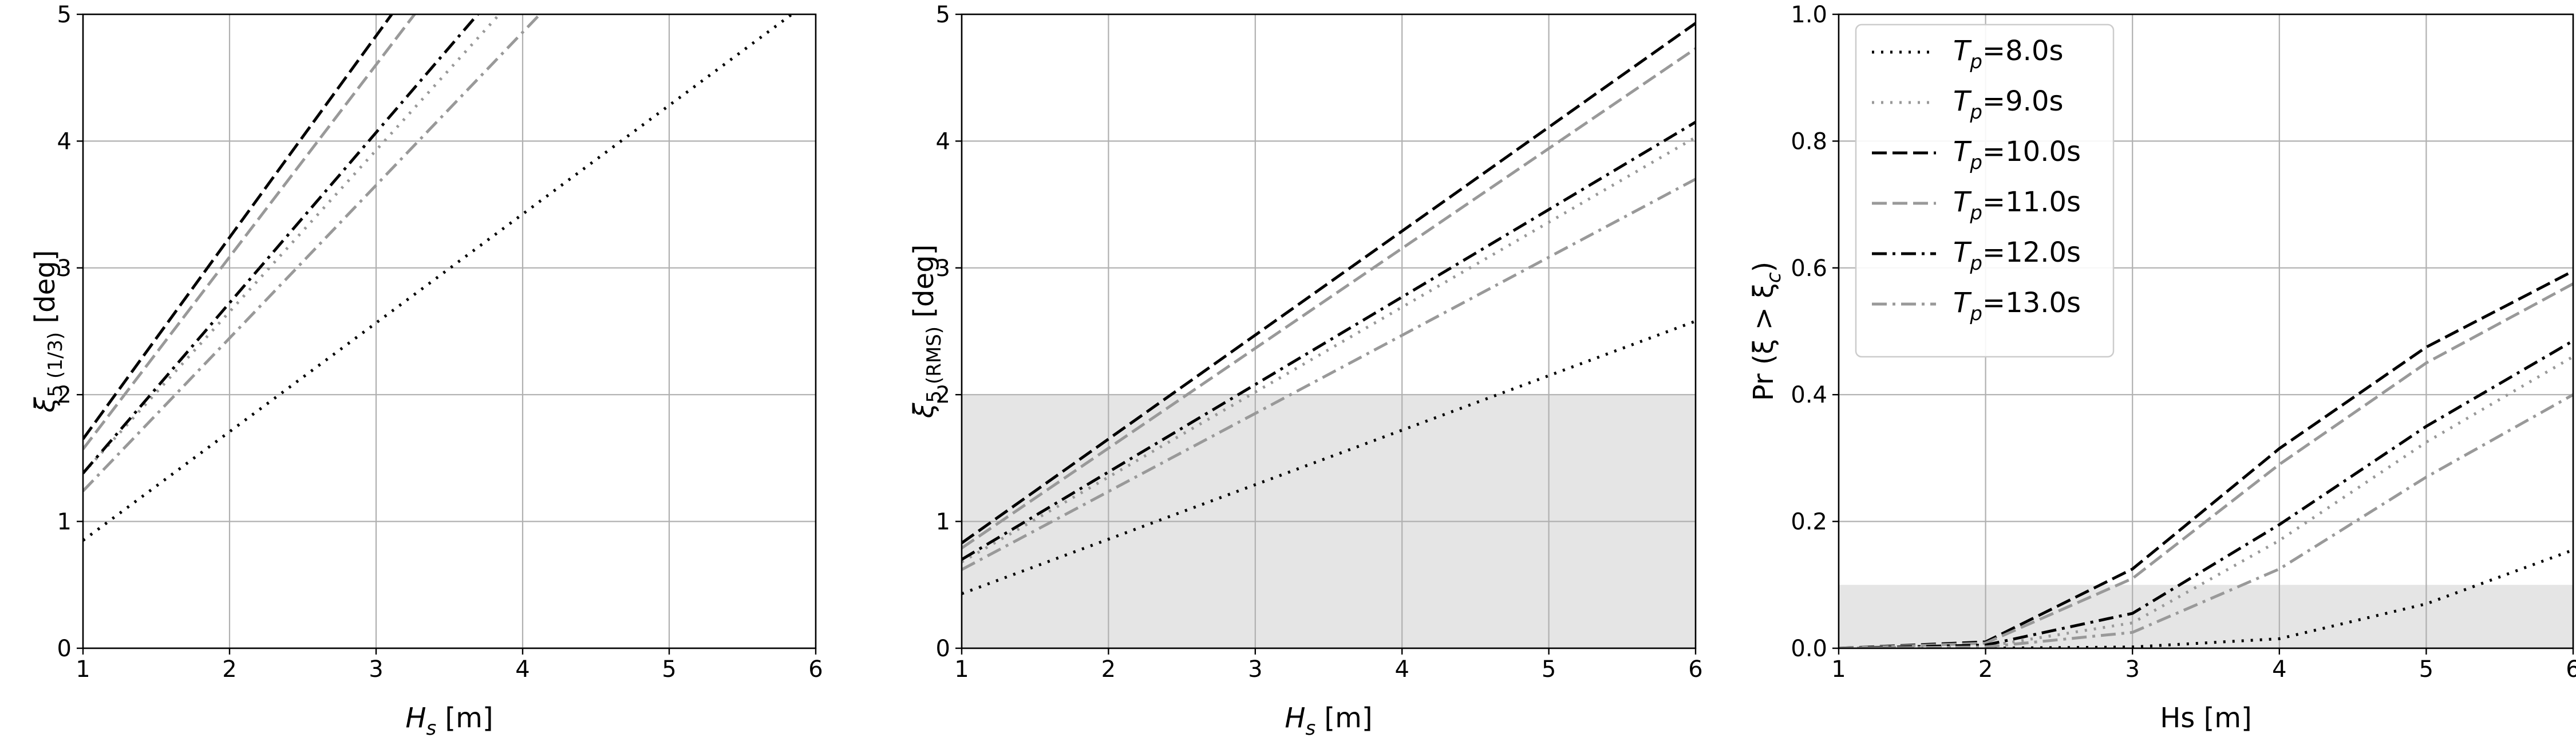  Describe the element at coordinates (2043, 303) in the screenshot. I see `legend-series-name: 13.0s` at that location.